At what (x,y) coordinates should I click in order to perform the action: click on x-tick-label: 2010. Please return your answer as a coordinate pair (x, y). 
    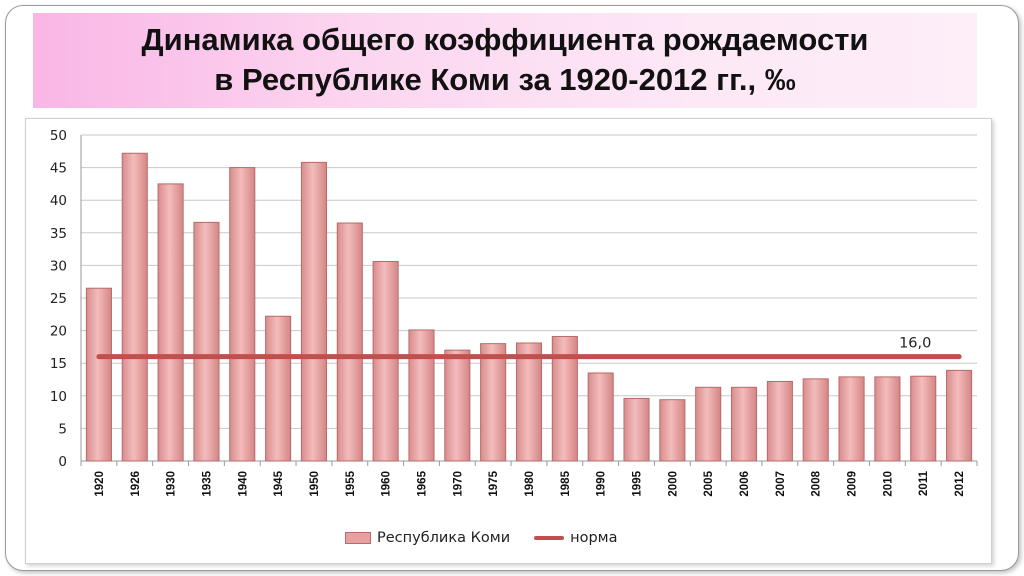
    Looking at the image, I should click on (888, 484).